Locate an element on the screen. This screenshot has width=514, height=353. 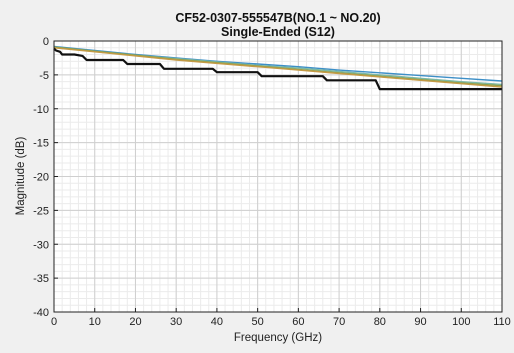
y-tick-label: 0 is located at coordinates (46, 42).